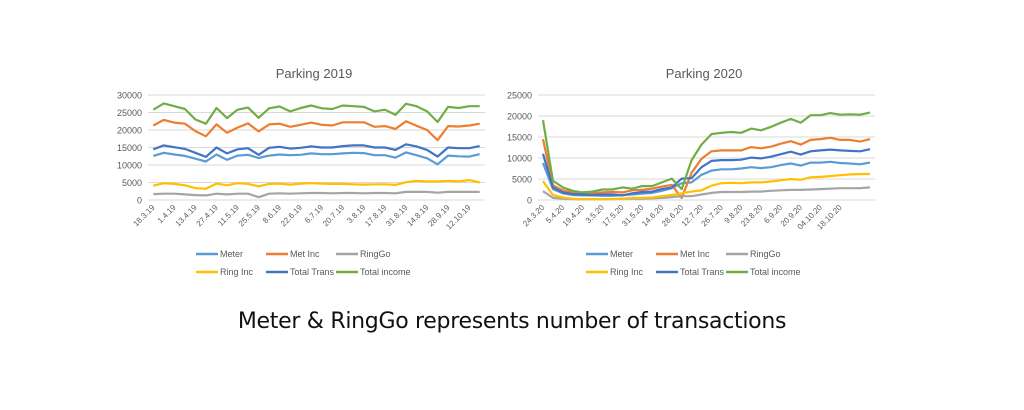 The height and width of the screenshot is (410, 1024). What do you see at coordinates (574, 216) in the screenshot?
I see `x-tick-label: 19.4.20` at bounding box center [574, 216].